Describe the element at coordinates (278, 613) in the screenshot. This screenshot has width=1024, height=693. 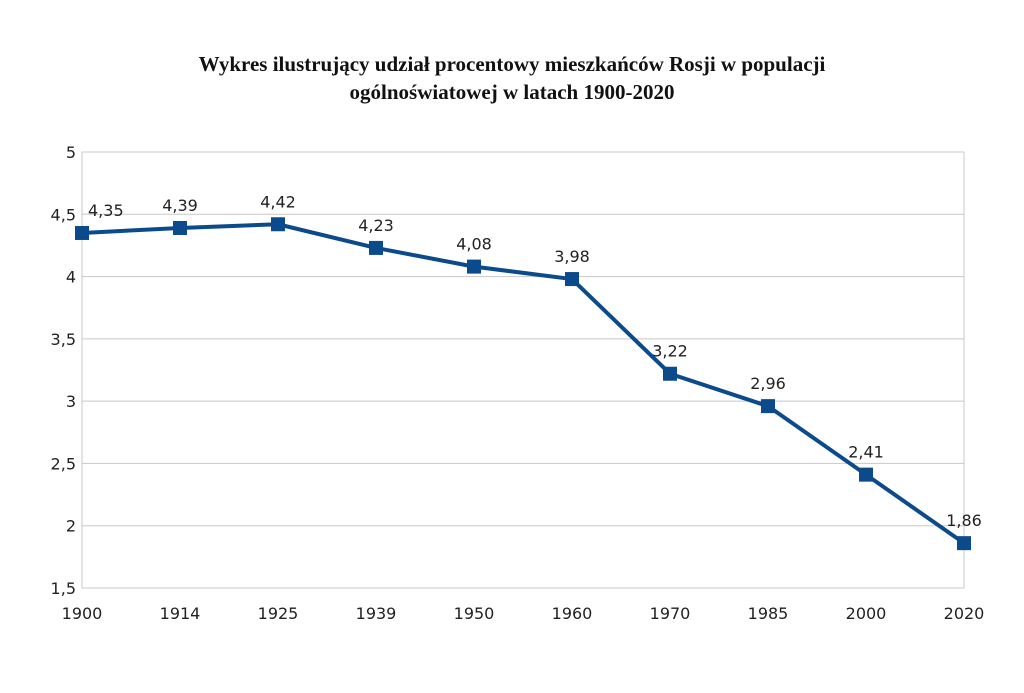
I see `x-tick-label: 1925` at that location.